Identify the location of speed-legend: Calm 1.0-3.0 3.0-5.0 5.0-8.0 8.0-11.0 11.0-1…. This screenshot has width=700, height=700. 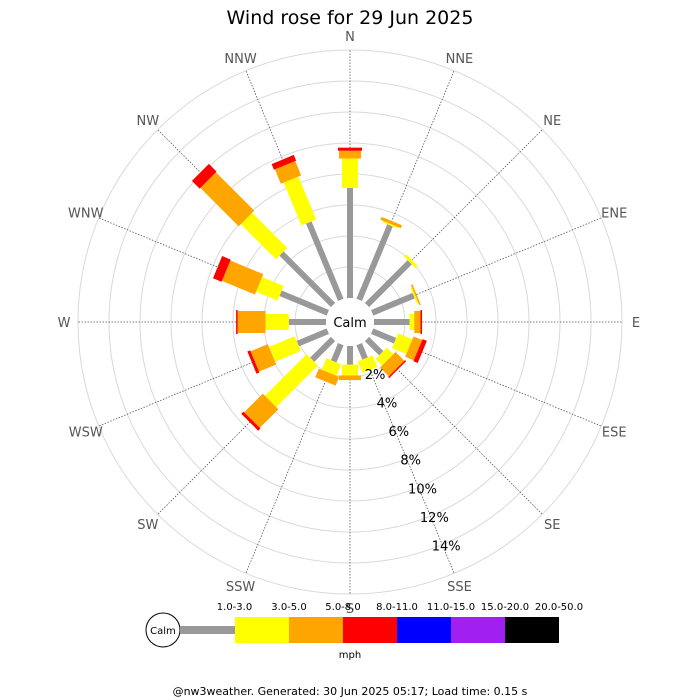
(364, 631).